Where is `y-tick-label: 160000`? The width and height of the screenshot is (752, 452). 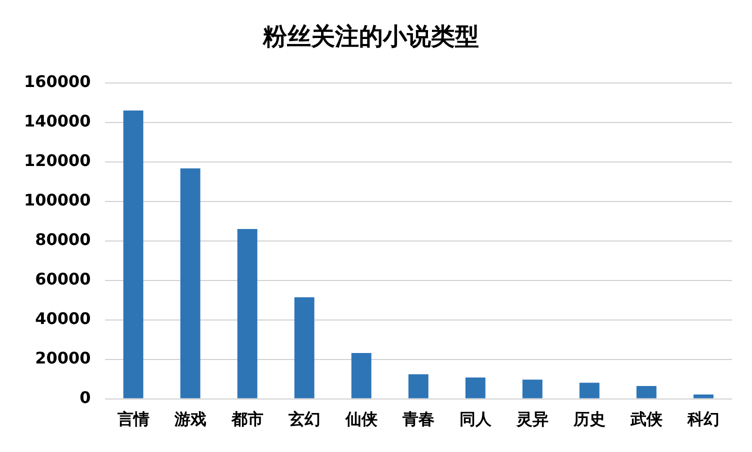 y-tick-label: 160000 is located at coordinates (57, 81).